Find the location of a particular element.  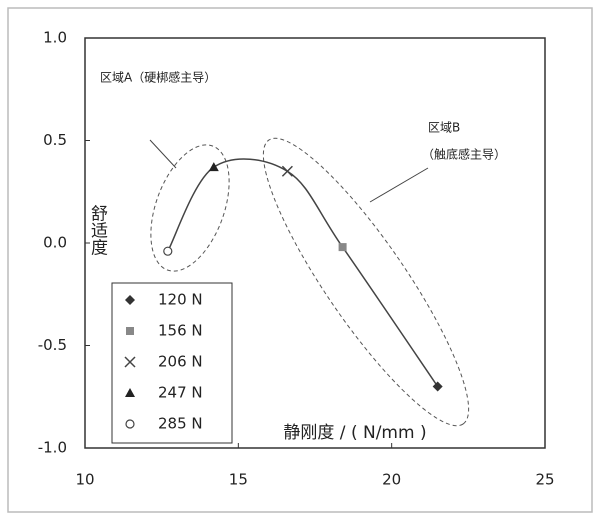

y-tick-label: -0.5 is located at coordinates (52, 345).